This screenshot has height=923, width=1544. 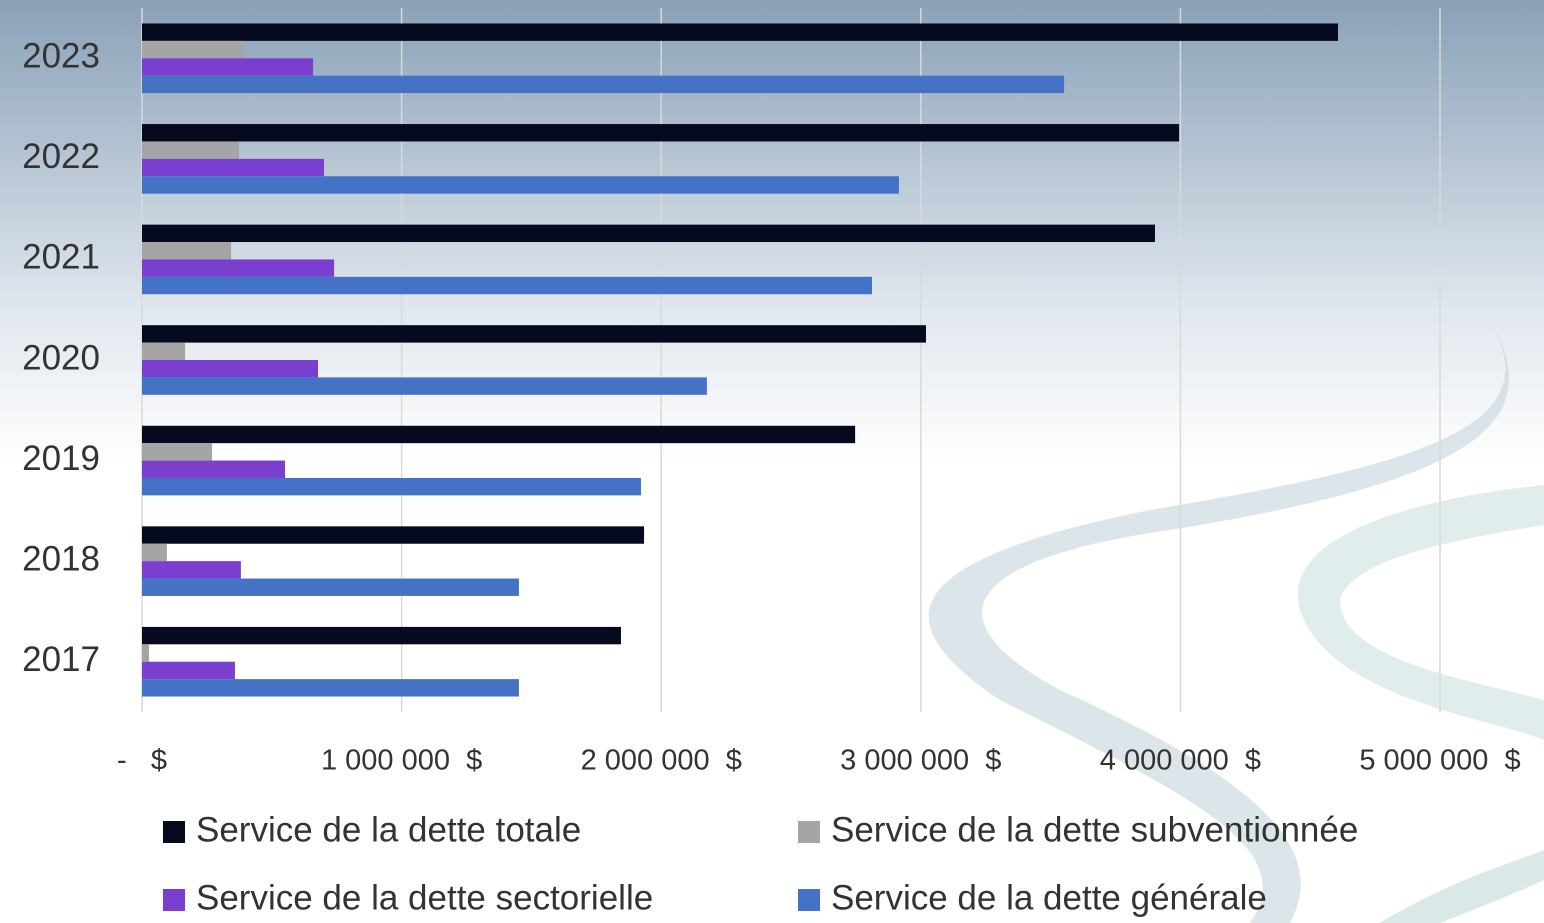 I want to click on x-tick-label: 5 000 000 $, so click(x=1439, y=761).